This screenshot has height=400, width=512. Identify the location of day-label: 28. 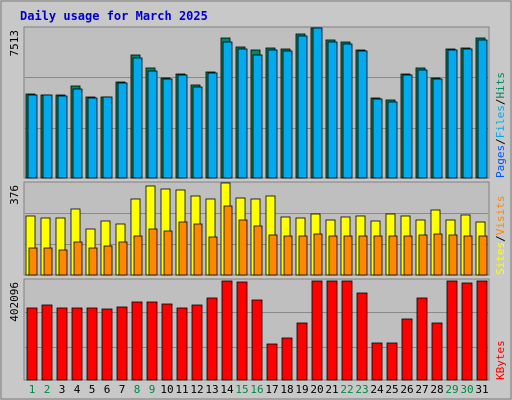
(436, 389).